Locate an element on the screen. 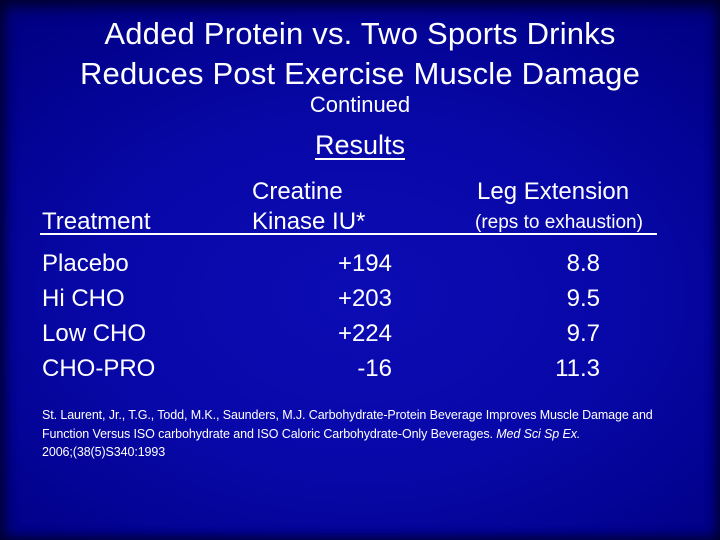  table-header-underline is located at coordinates (348, 234).